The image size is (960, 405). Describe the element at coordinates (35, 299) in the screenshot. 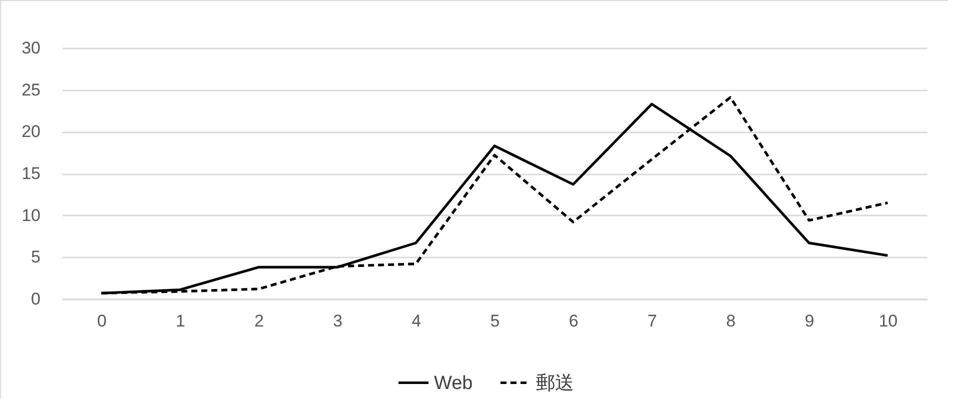

I see `y-tick-label: 0` at that location.